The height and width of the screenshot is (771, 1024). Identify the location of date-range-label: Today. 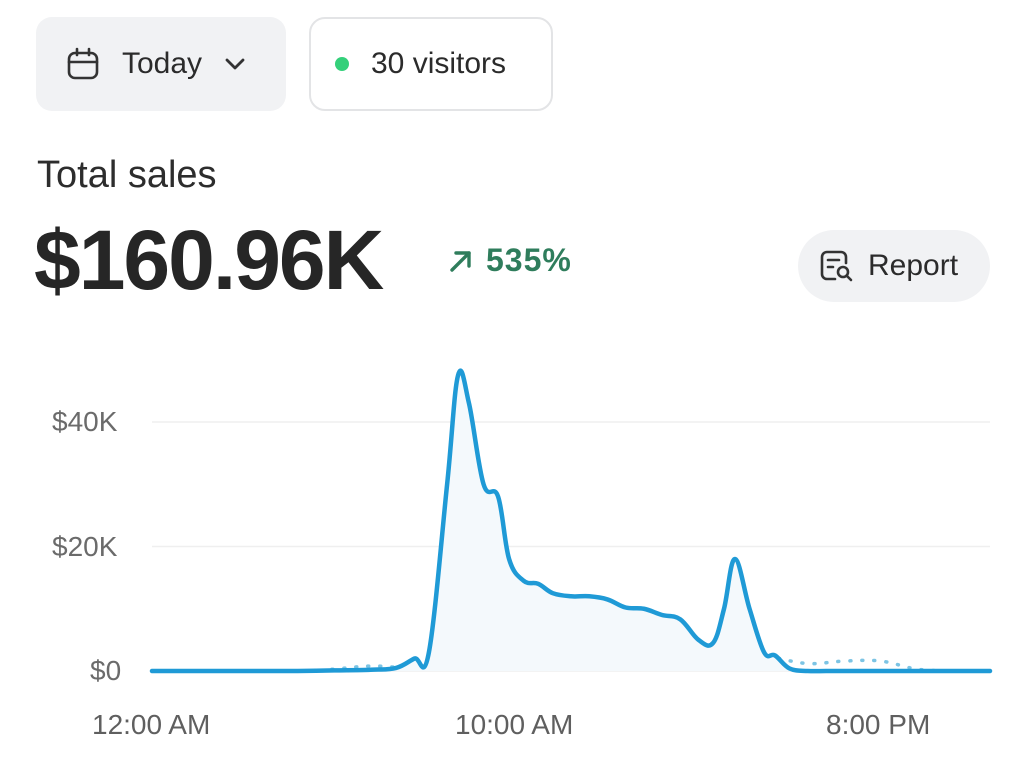
(162, 63).